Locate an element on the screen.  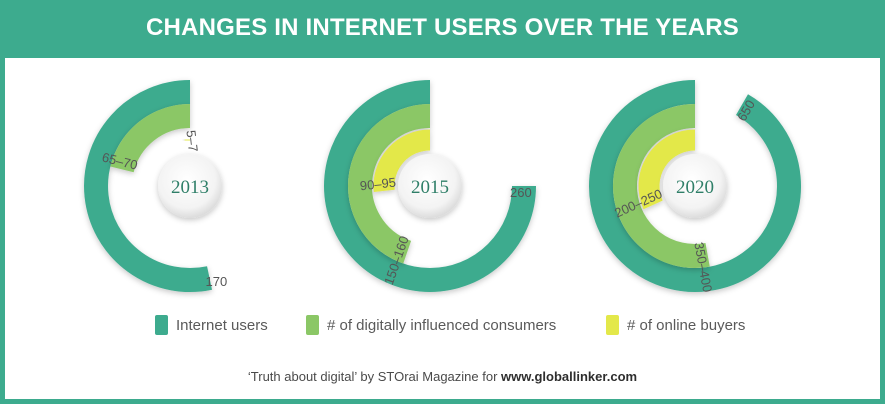
arc-digitally_influenced-2020 is located at coordinates (661, 186).